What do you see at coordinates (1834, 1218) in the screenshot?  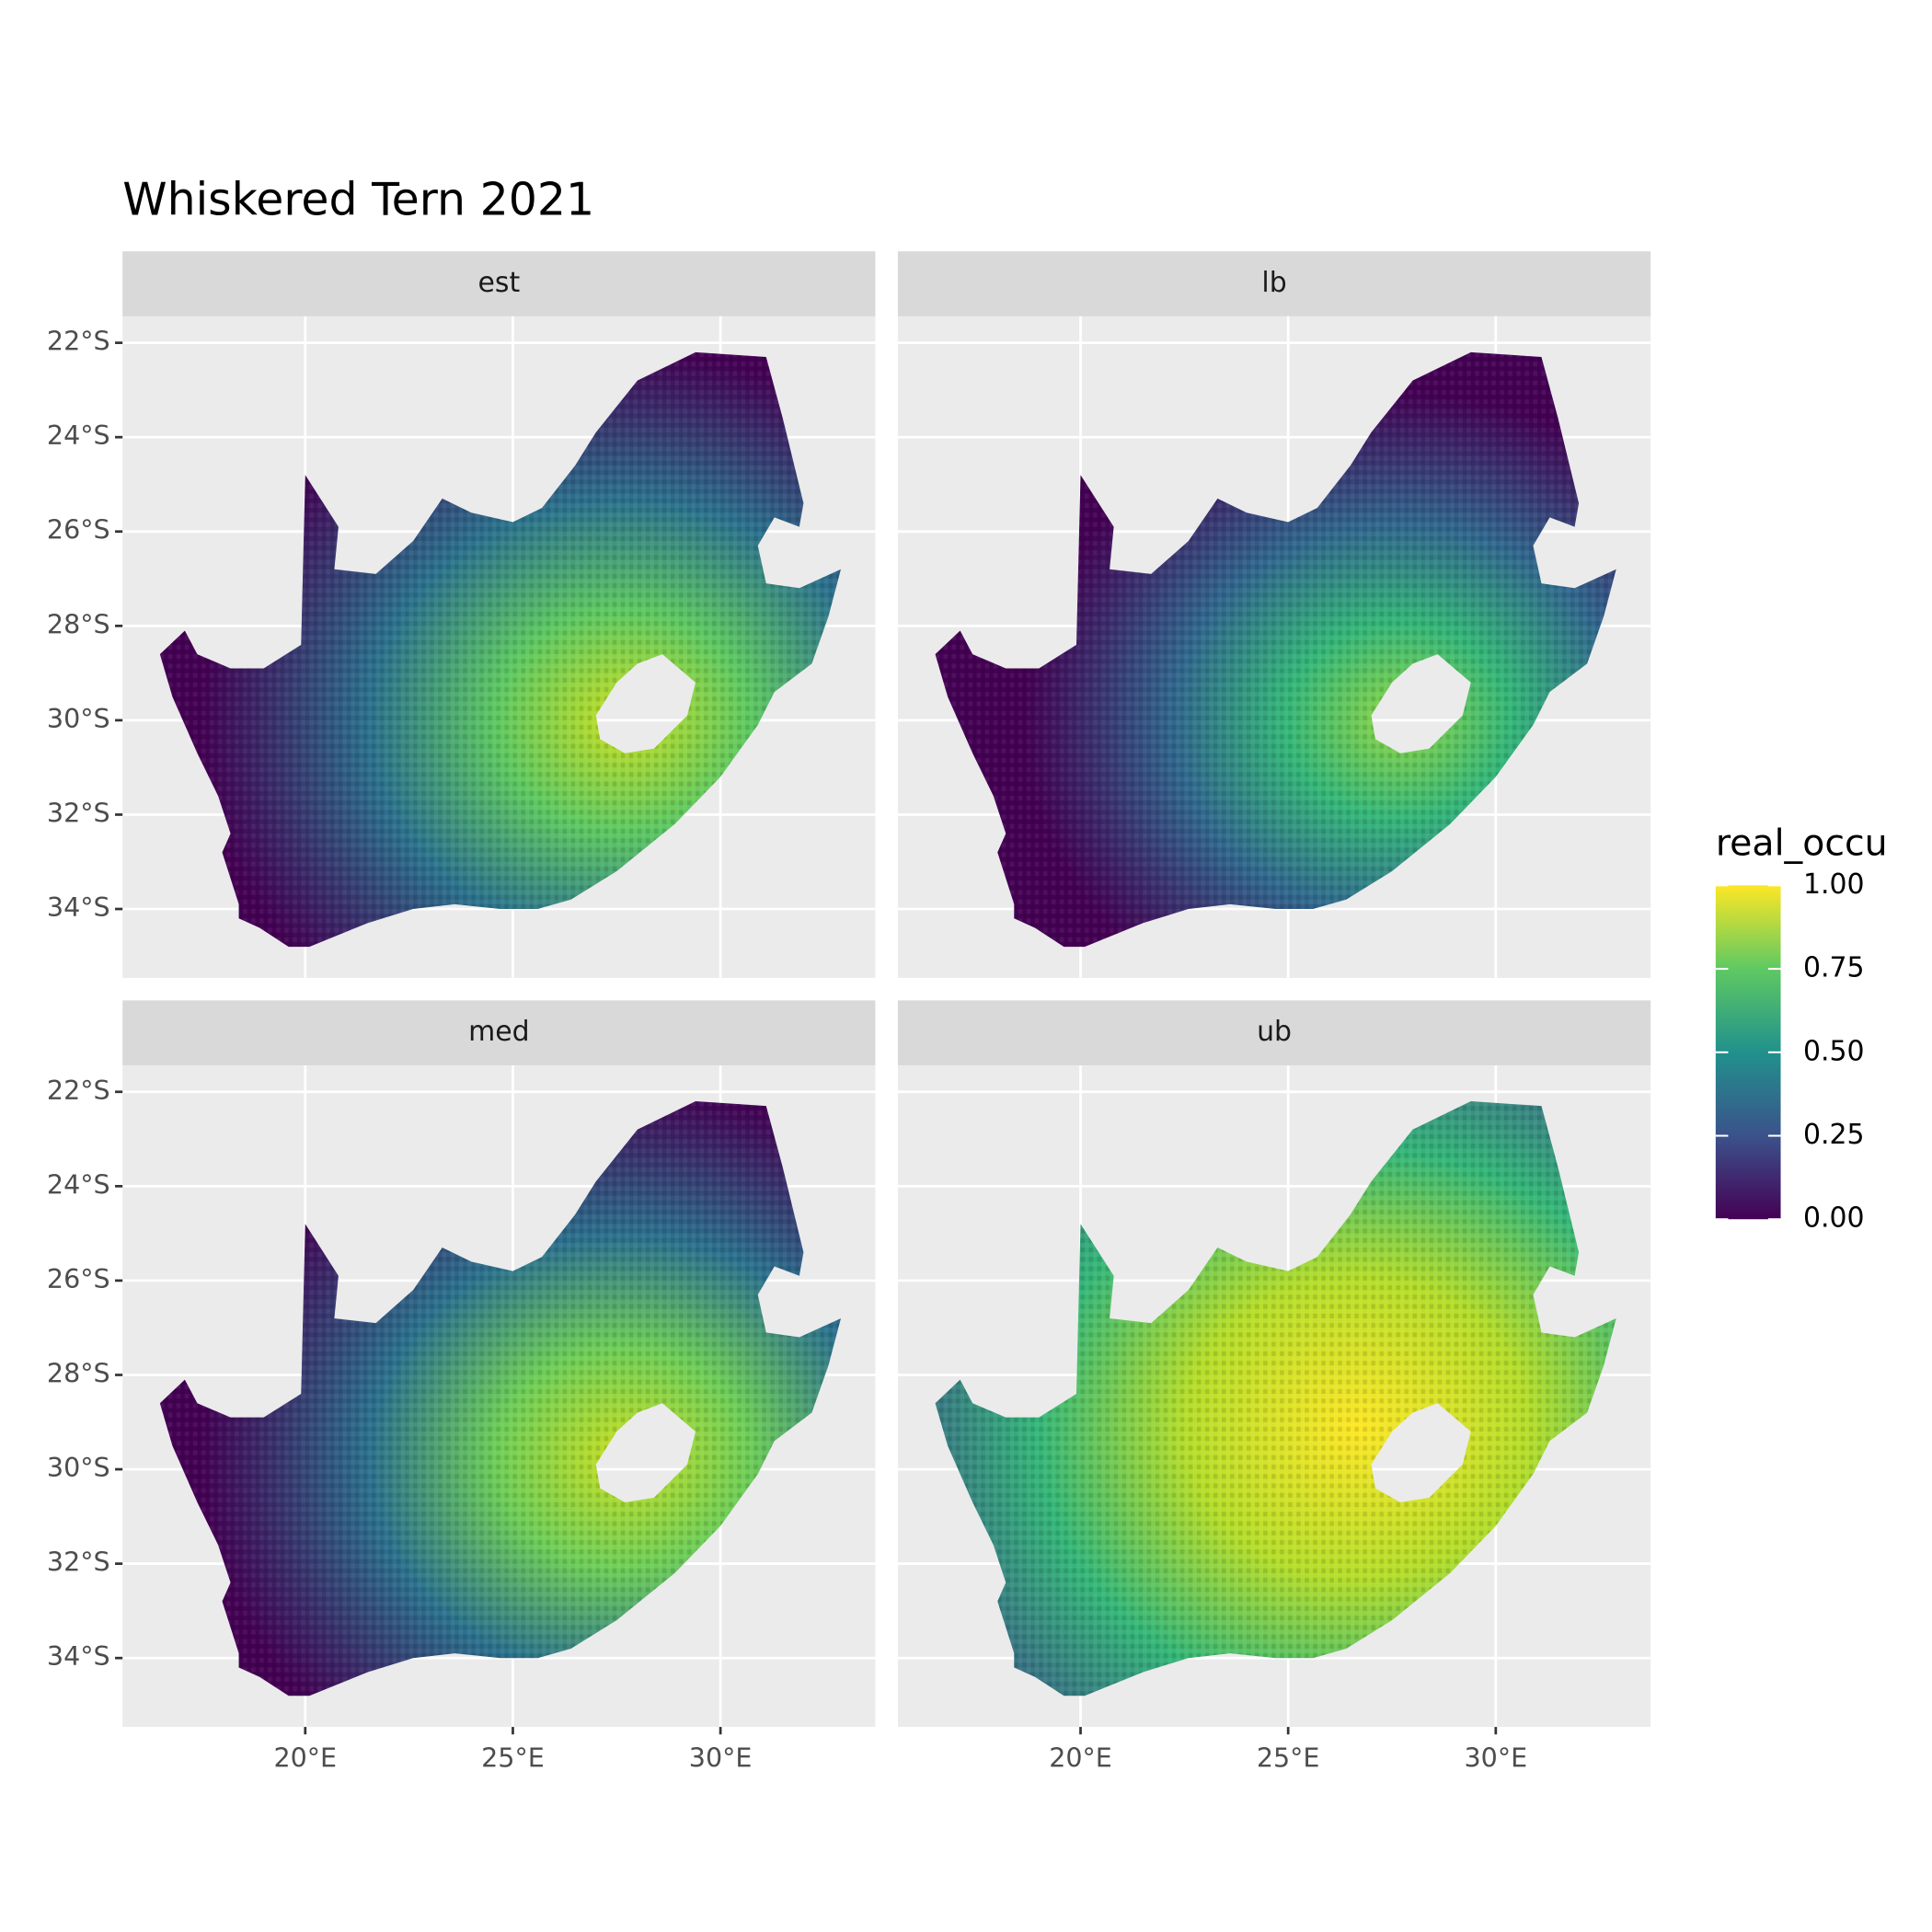 I see `legend-tick-label: 0.00` at bounding box center [1834, 1218].